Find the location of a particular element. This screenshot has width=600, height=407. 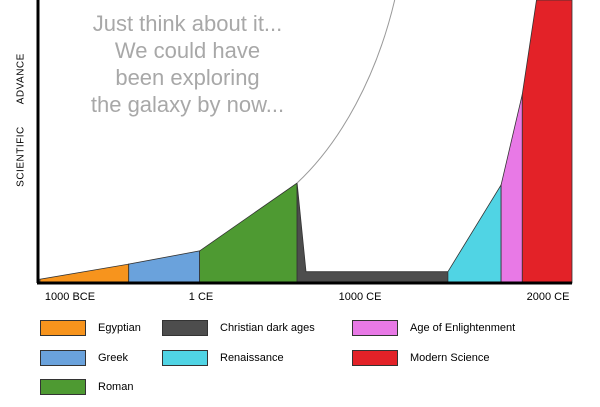

legend-item: Modern Science is located at coordinates (421, 358).